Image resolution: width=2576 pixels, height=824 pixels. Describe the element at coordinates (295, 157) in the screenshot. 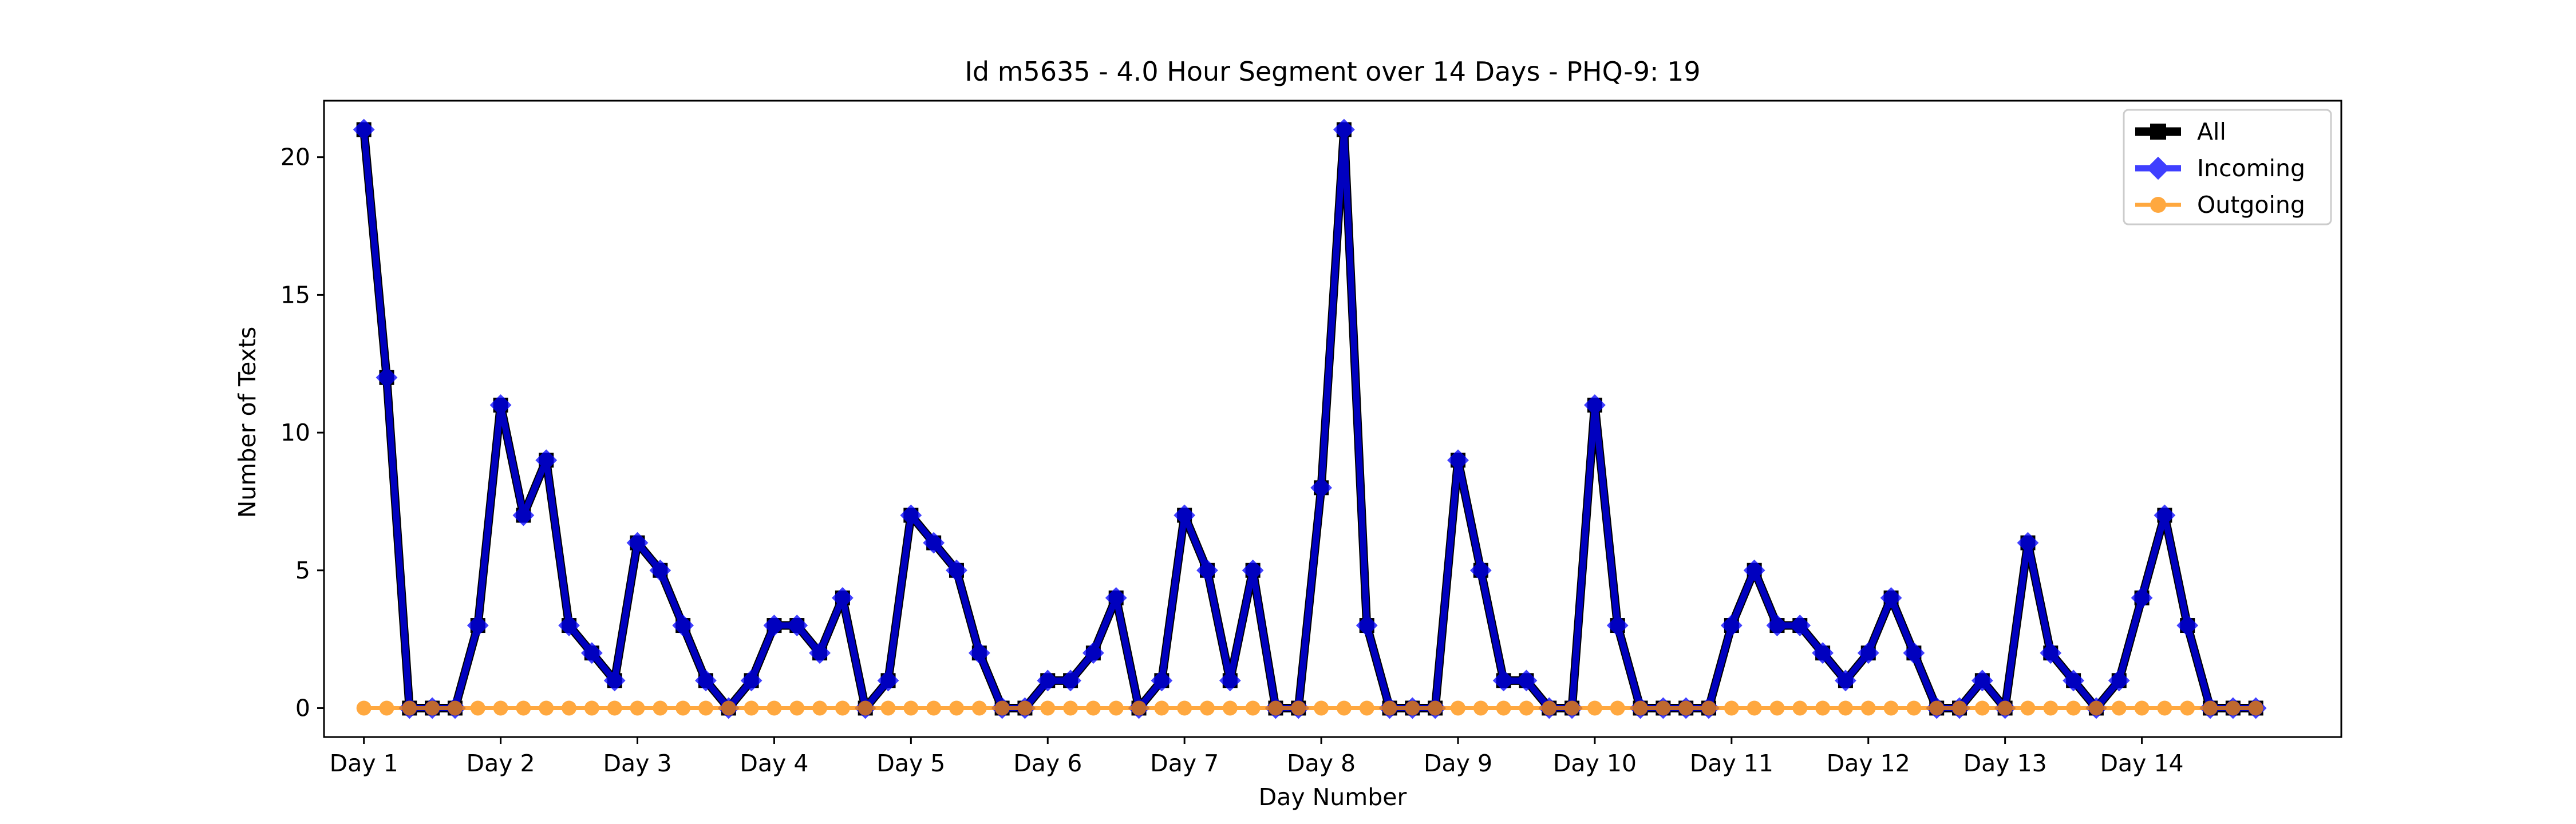

I see `y-tick-label: 20` at that location.